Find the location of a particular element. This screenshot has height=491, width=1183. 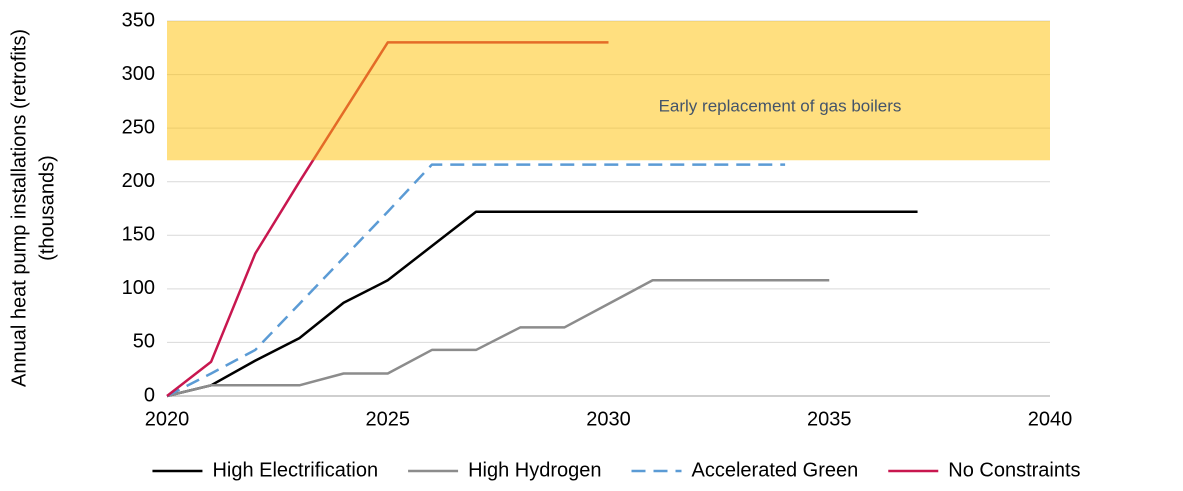

y-tick-label: 0 is located at coordinates (149, 395).